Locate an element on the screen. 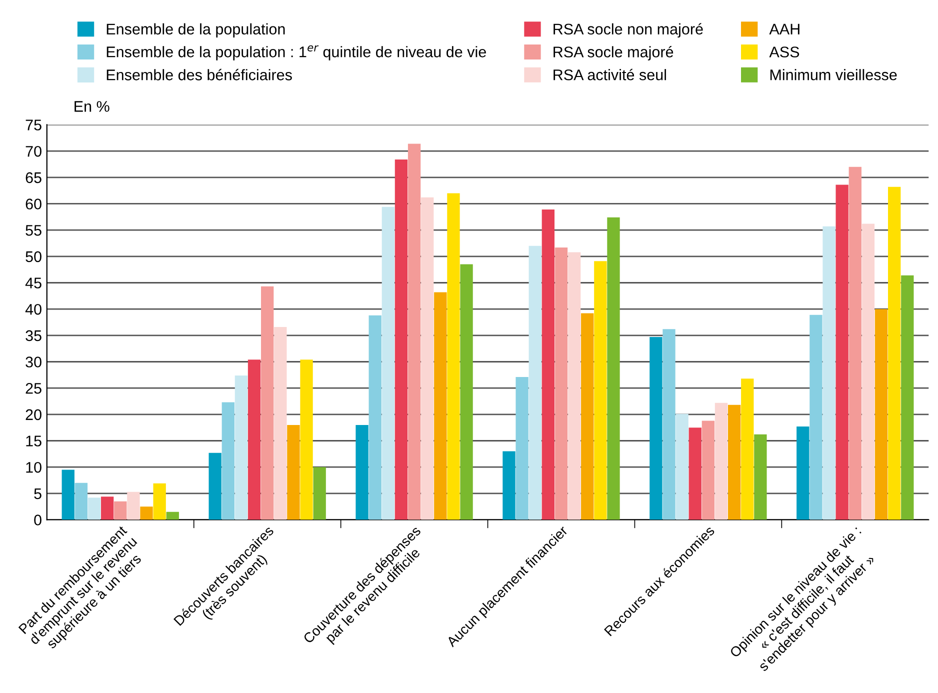 This screenshot has width=938, height=693. y-tick-label: 20 is located at coordinates (34, 414).